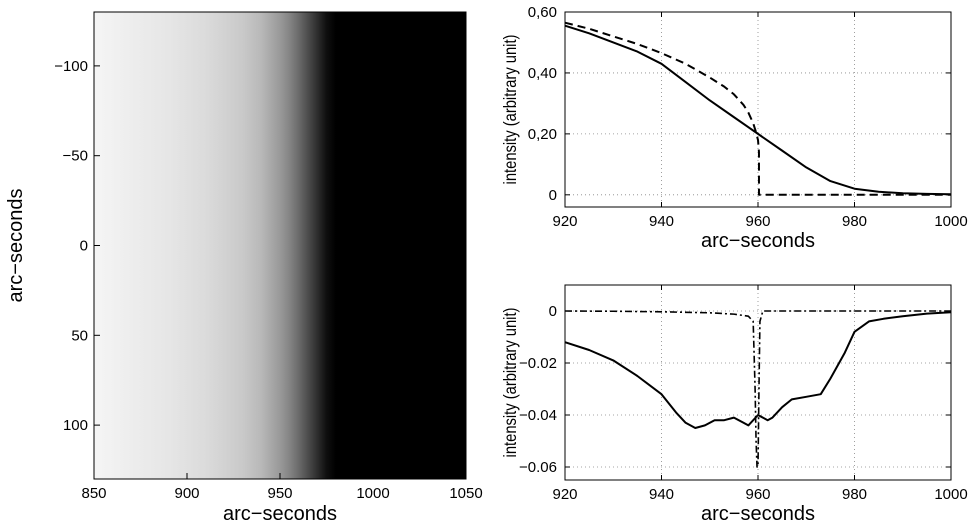 The width and height of the screenshot is (979, 526). I want to click on x-tick-label: 900, so click(186, 493).